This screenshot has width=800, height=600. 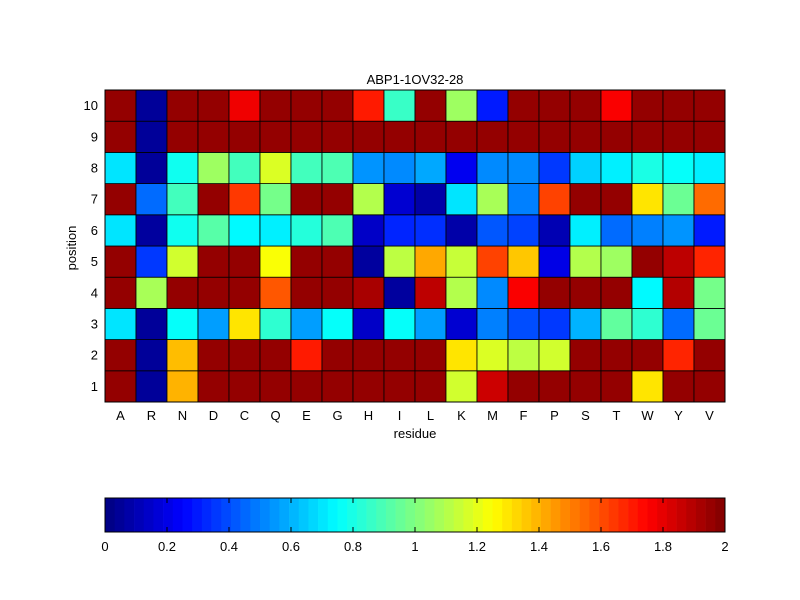 I want to click on y-axis-label: position, so click(x=71, y=248).